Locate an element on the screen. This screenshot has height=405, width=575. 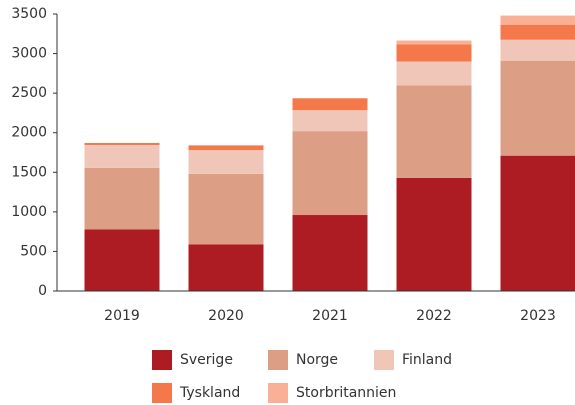
y-tick-label: 3500 is located at coordinates (29, 14).